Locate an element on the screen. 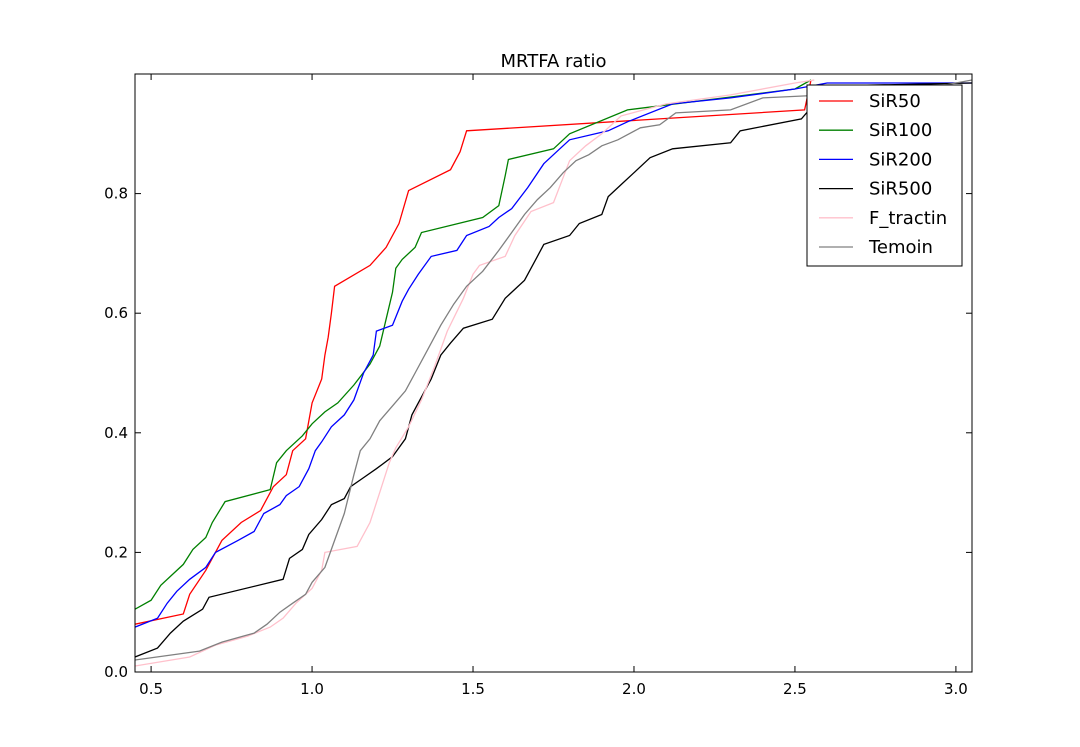  x-tick-label: 1.0 is located at coordinates (312, 689).